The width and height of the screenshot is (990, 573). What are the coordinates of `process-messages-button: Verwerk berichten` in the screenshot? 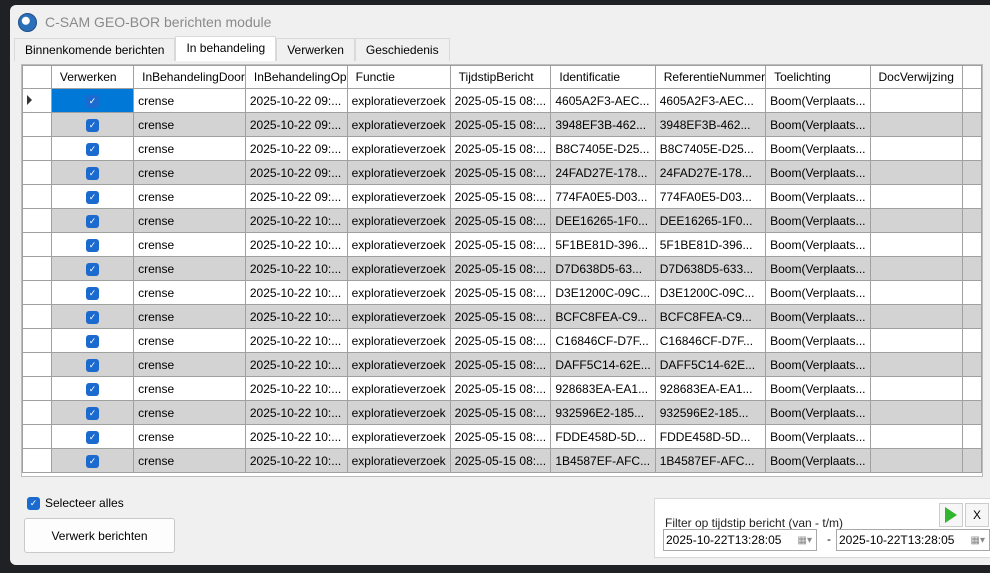 It's located at (99, 535).